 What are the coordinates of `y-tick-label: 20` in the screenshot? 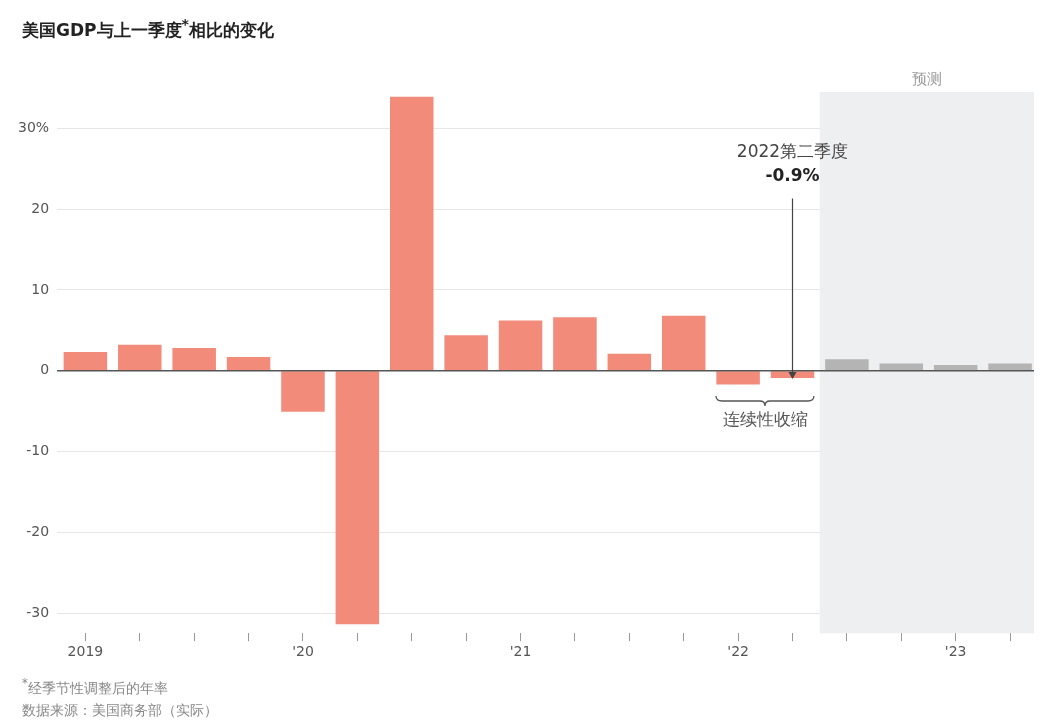 It's located at (40, 207).